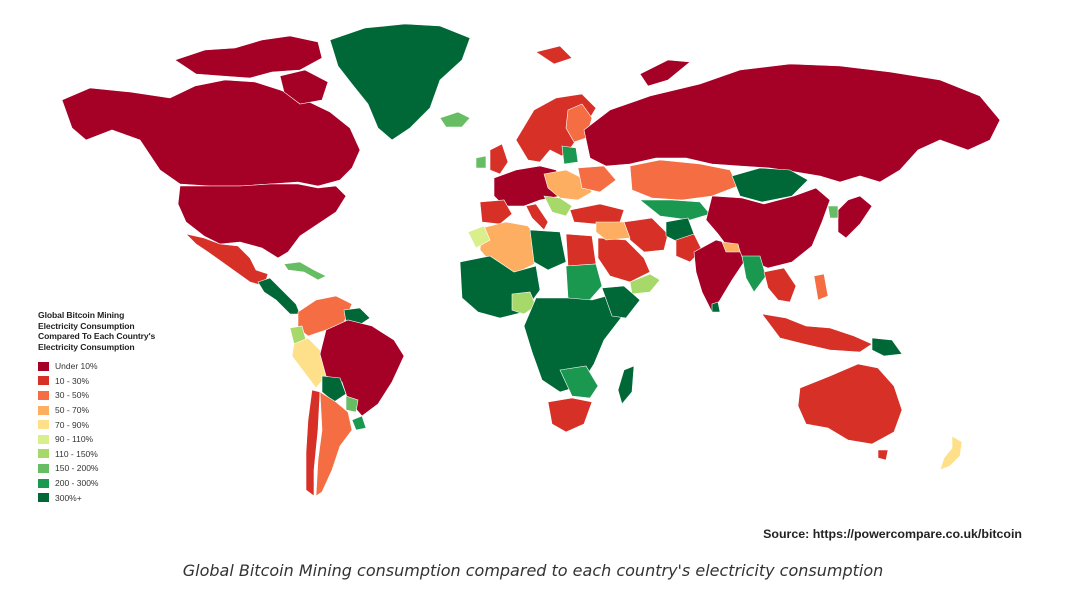 This screenshot has height=591, width=1066. I want to click on sri-lanka, so click(716, 307).